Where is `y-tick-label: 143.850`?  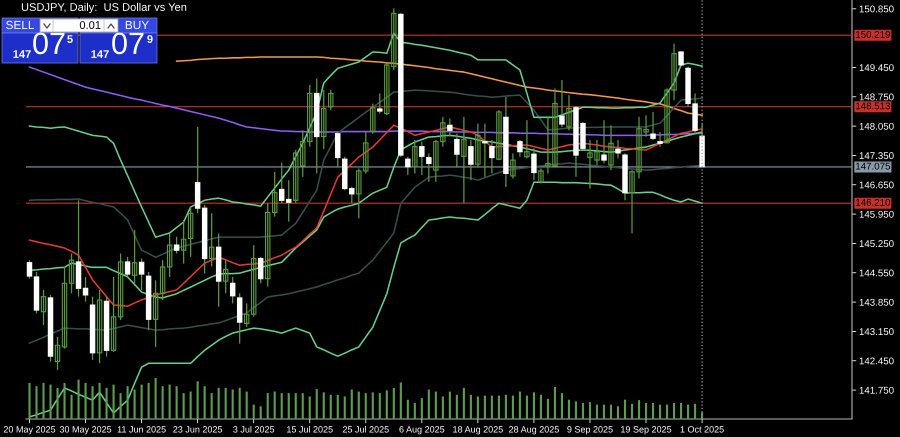
y-tick-label: 143.850 is located at coordinates (877, 302).